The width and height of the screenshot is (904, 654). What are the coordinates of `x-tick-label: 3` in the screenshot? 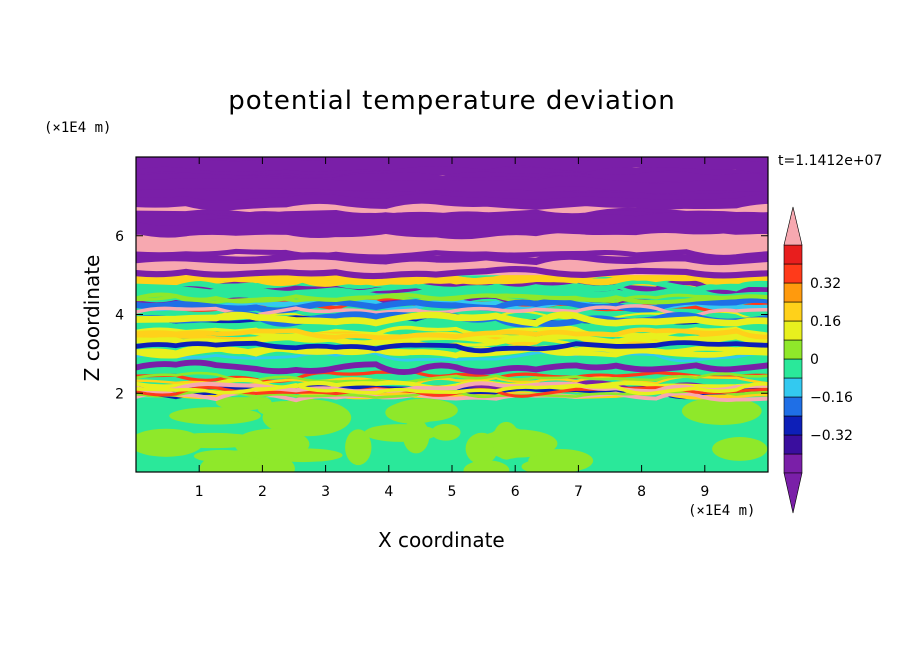 It's located at (325, 492).